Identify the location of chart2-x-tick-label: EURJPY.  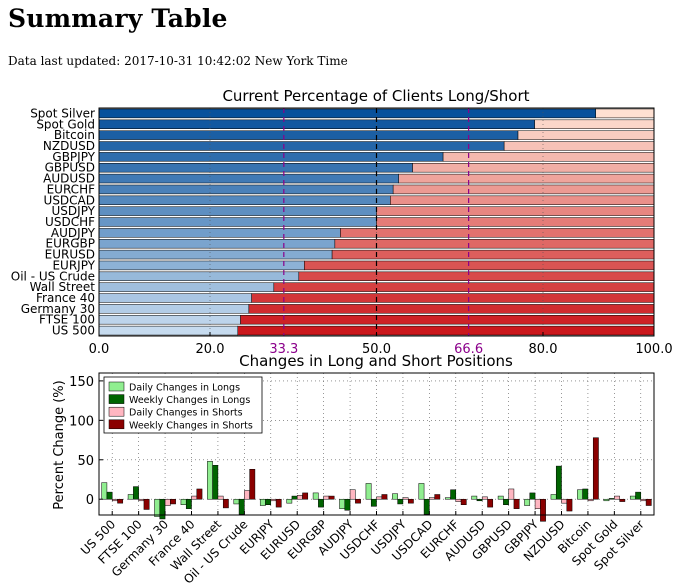
(257, 537).